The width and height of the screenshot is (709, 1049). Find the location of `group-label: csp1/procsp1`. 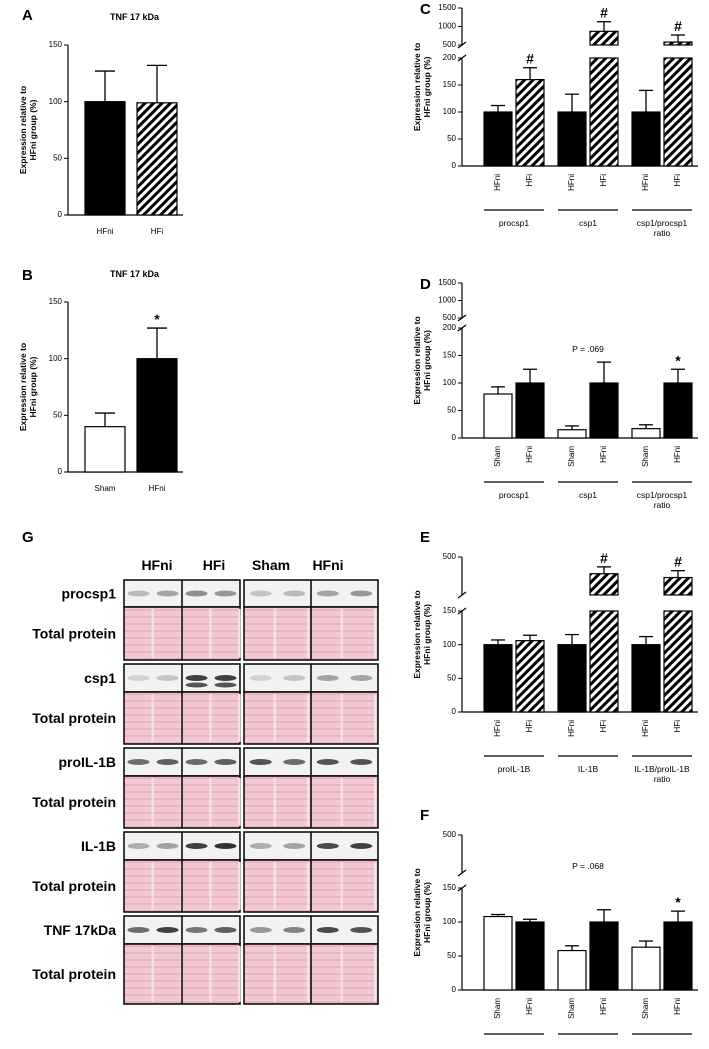

group-label: csp1/procsp1 is located at coordinates (662, 223).